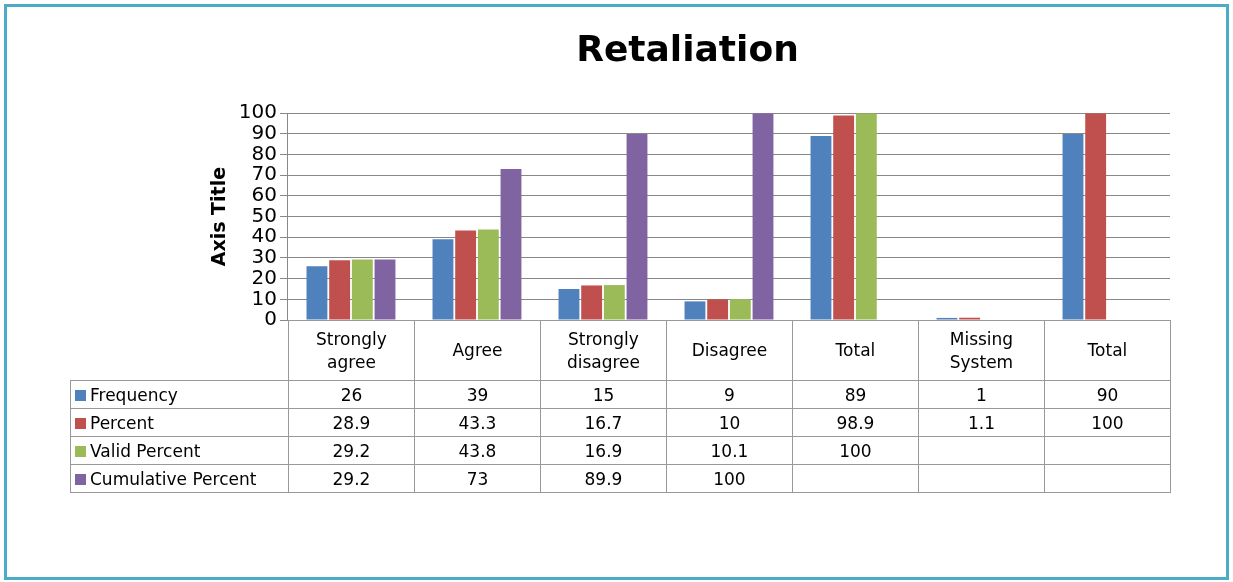 This screenshot has height=582, width=1233. Describe the element at coordinates (179, 478) in the screenshot. I see `legend-label: Cumulative Percent` at that location.